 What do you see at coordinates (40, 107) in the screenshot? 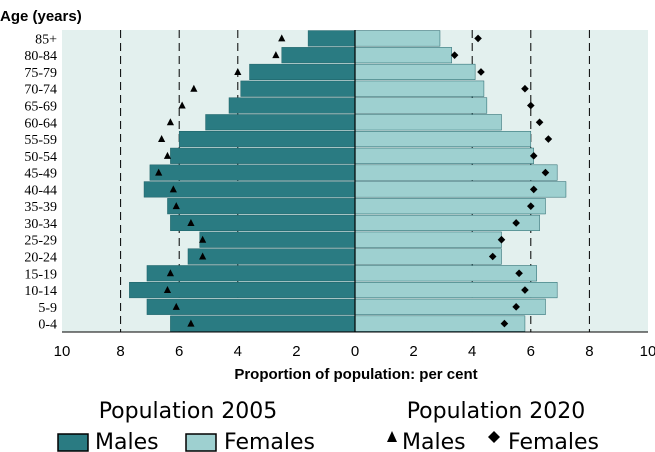
I see `y-tick-label: 65-69` at bounding box center [40, 107].